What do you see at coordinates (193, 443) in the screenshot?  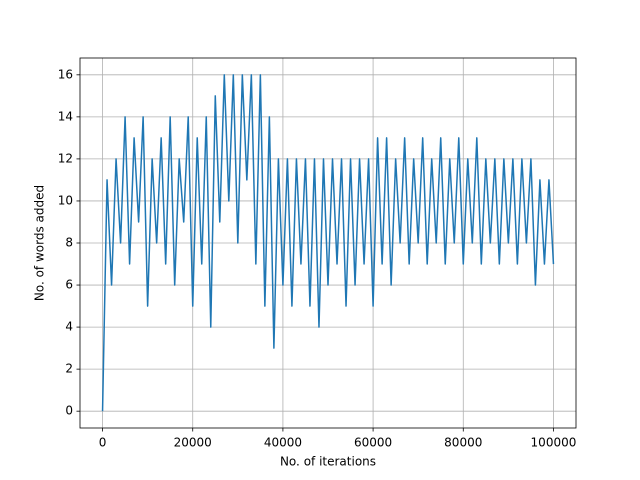 I see `x-tick-label: 20000` at bounding box center [193, 443].